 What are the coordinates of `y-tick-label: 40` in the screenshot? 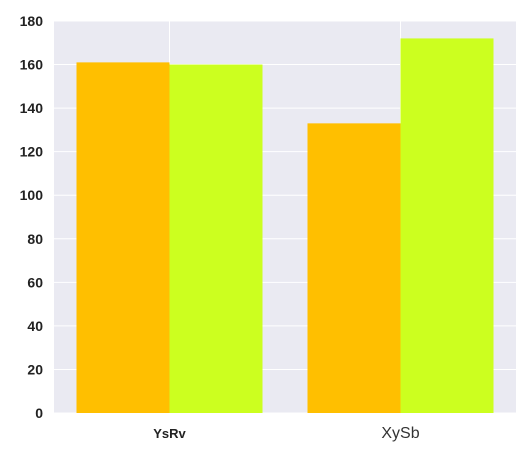 It's located at (35, 326).